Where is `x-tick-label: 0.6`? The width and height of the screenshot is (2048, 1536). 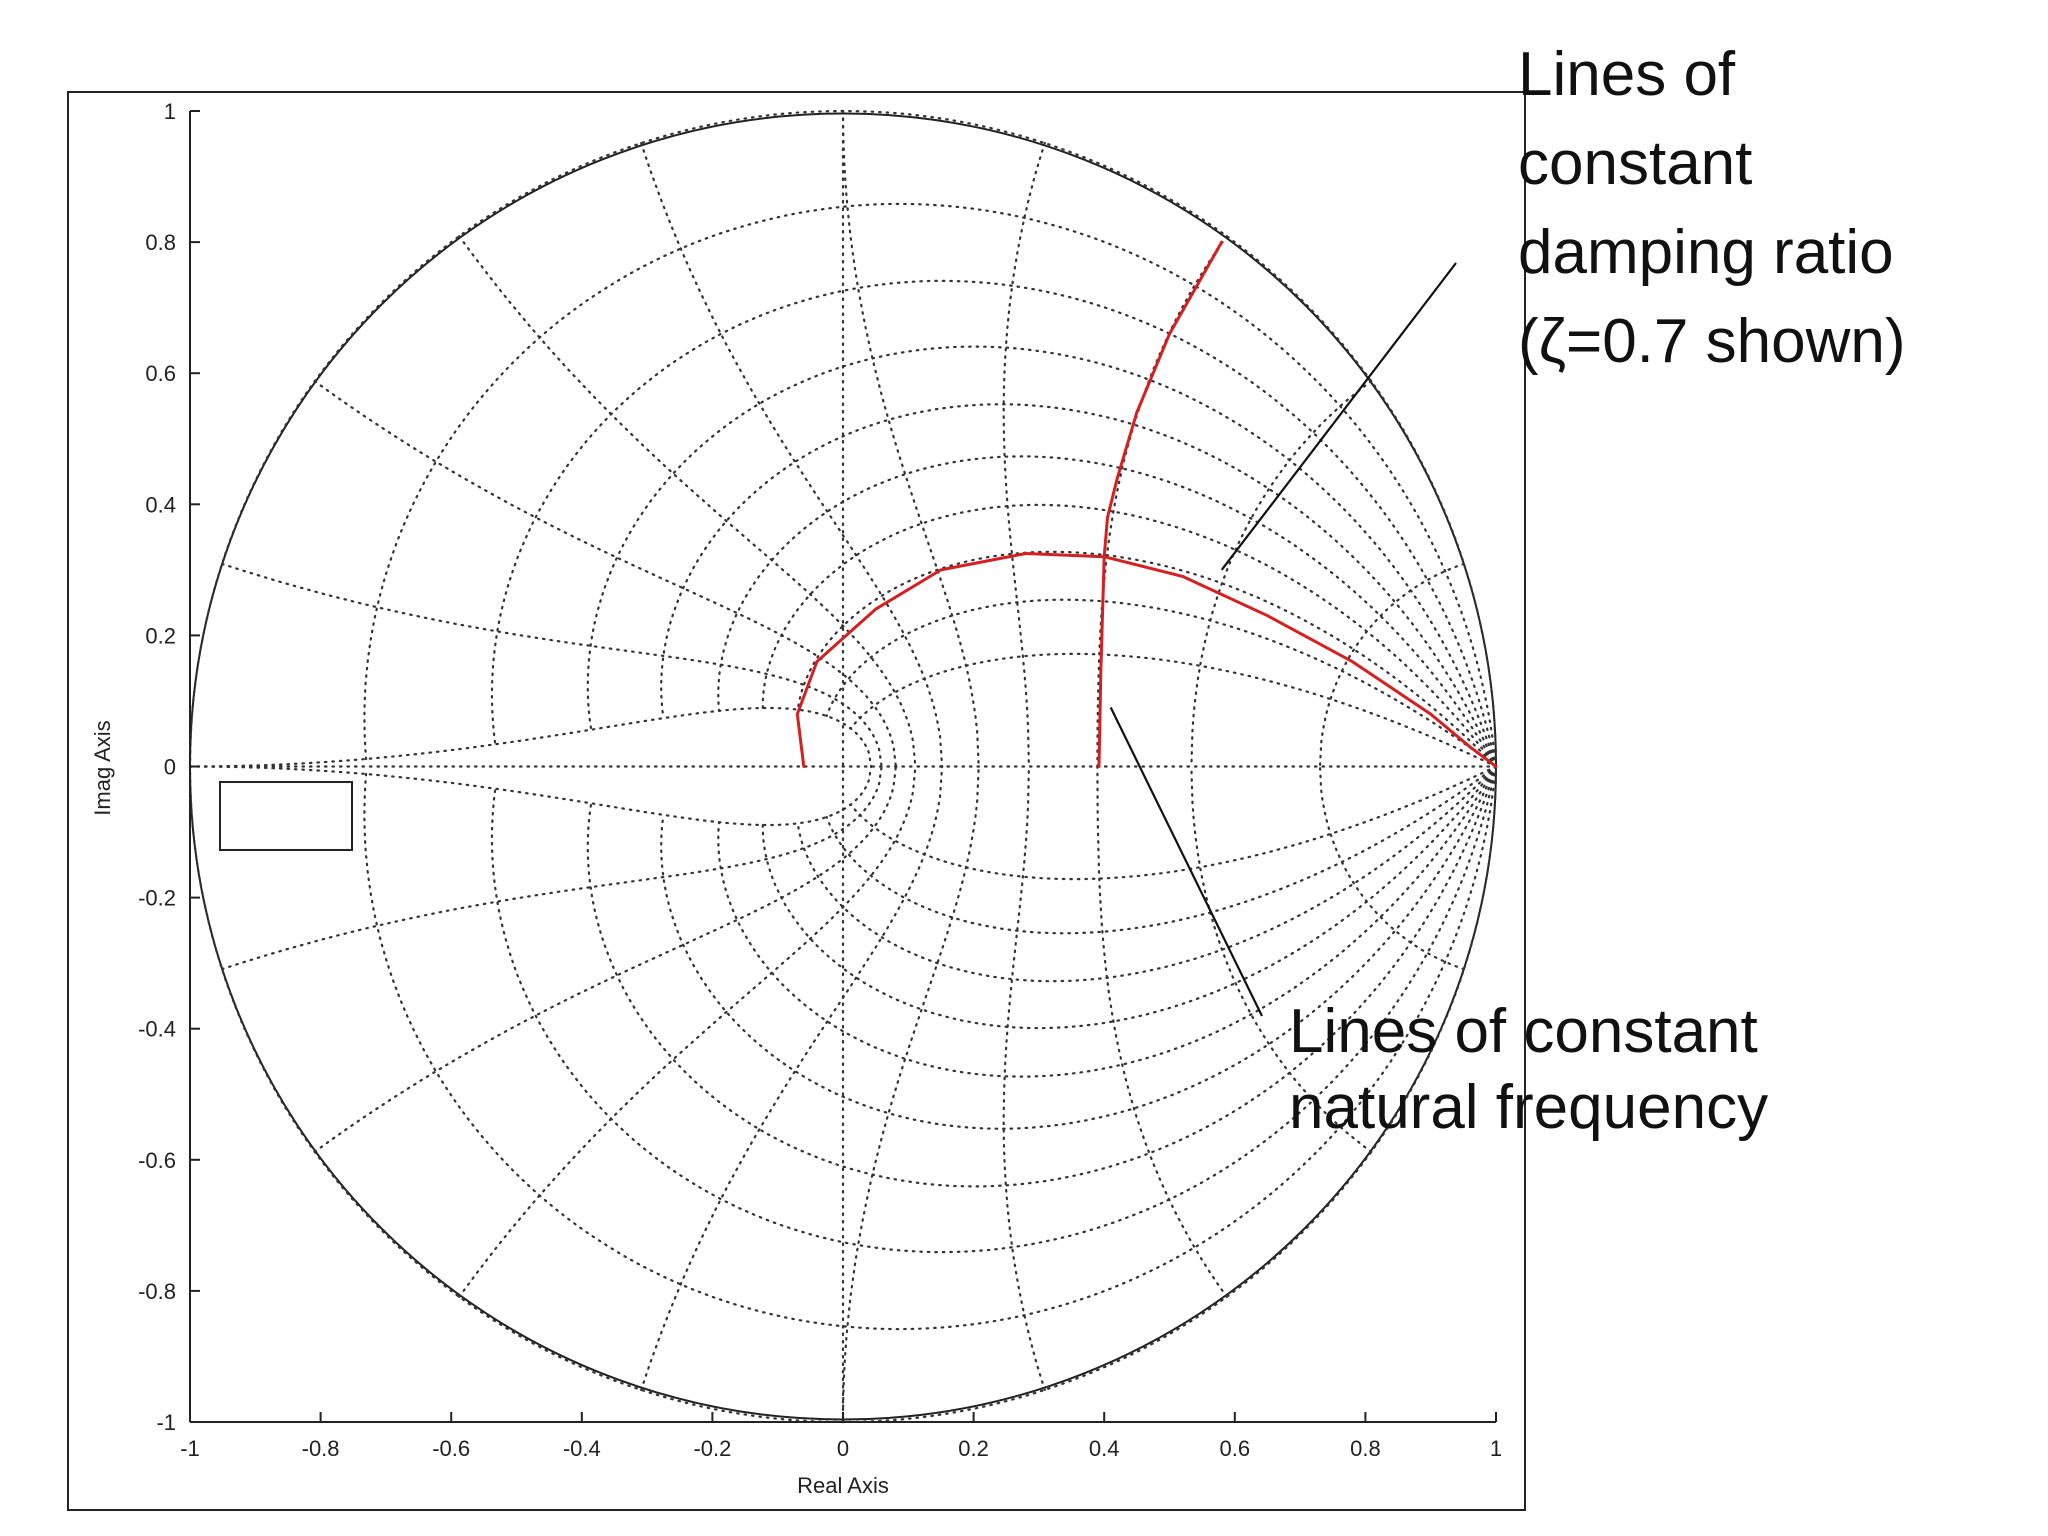
x-tick-label: 0.6 is located at coordinates (1235, 1448).